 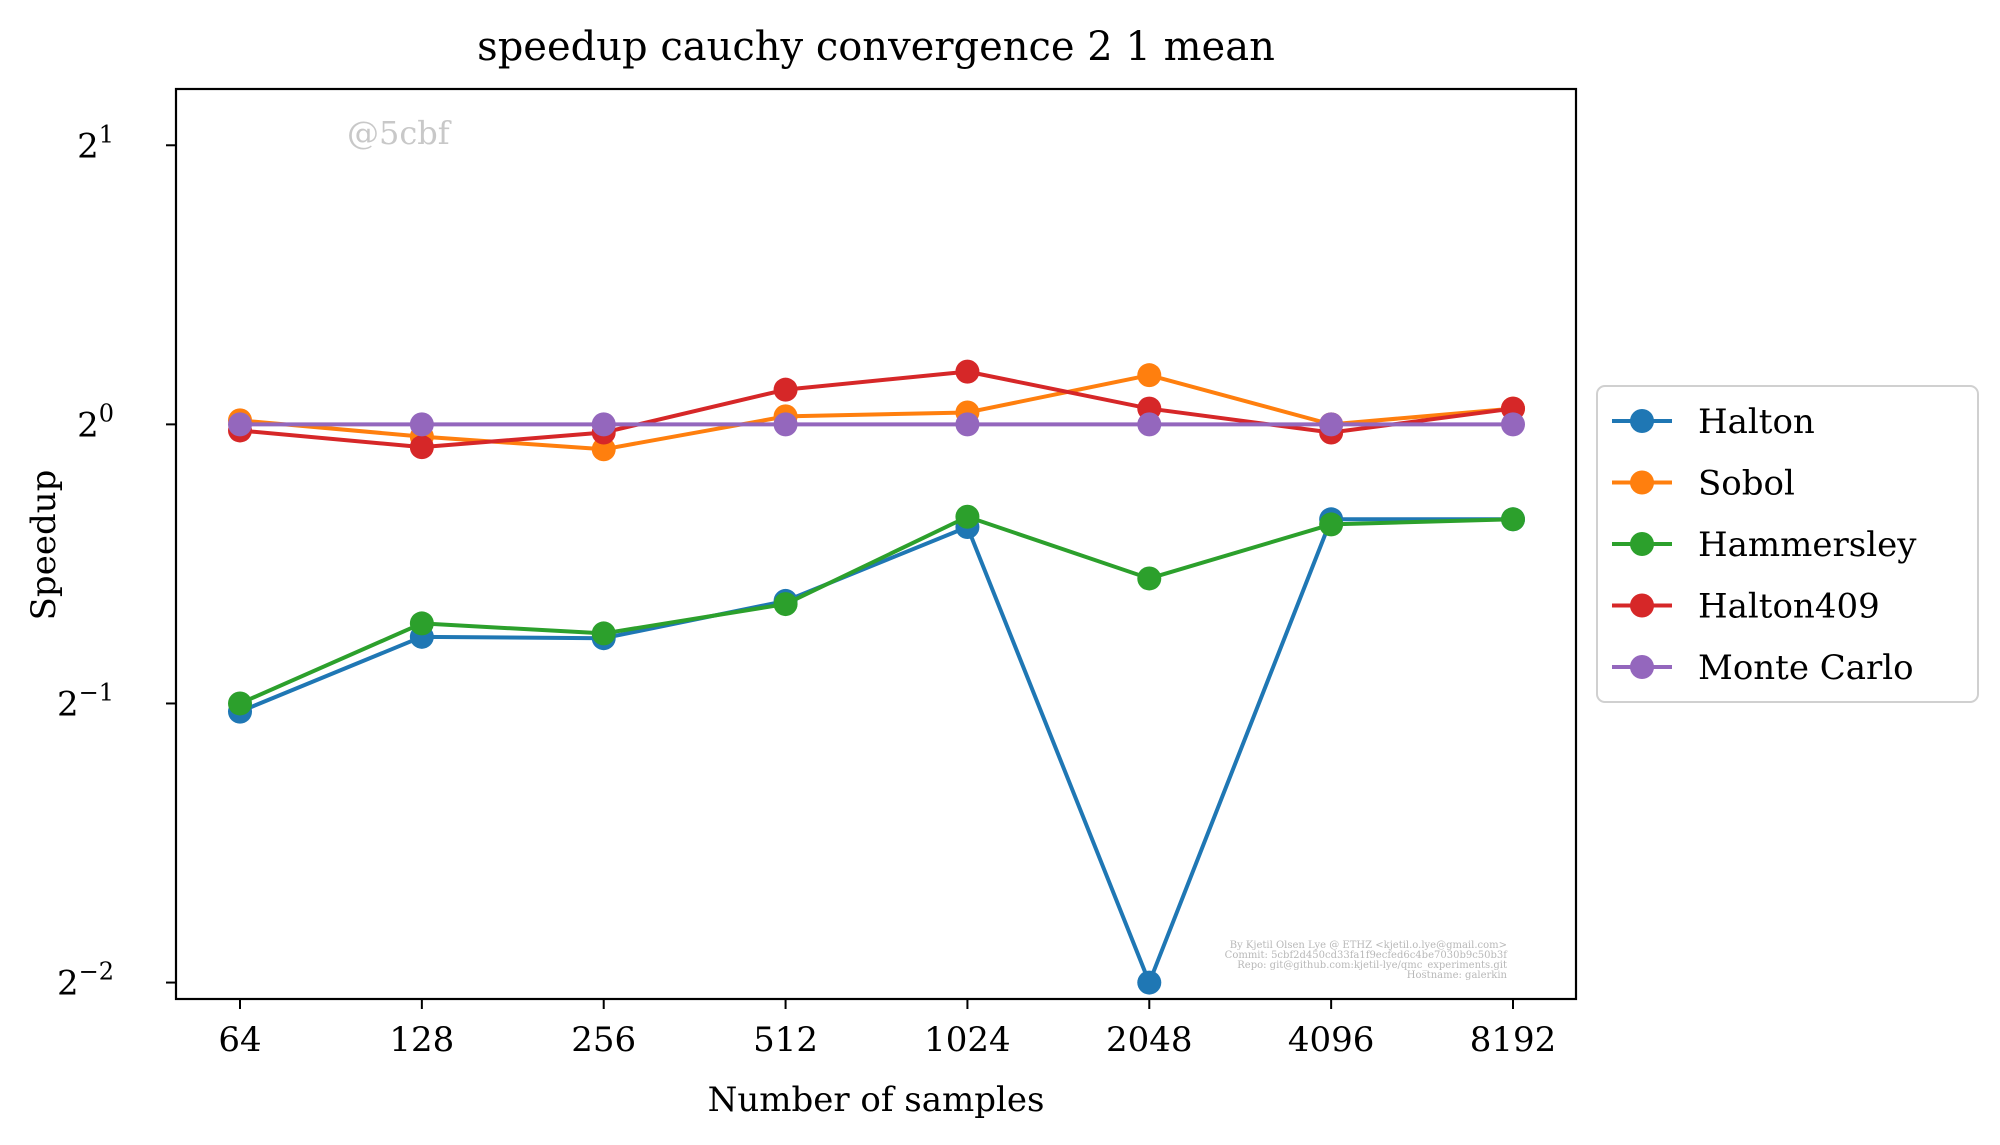 What do you see at coordinates (85, 981) in the screenshot?
I see `y-tick-label: 2−2` at bounding box center [85, 981].